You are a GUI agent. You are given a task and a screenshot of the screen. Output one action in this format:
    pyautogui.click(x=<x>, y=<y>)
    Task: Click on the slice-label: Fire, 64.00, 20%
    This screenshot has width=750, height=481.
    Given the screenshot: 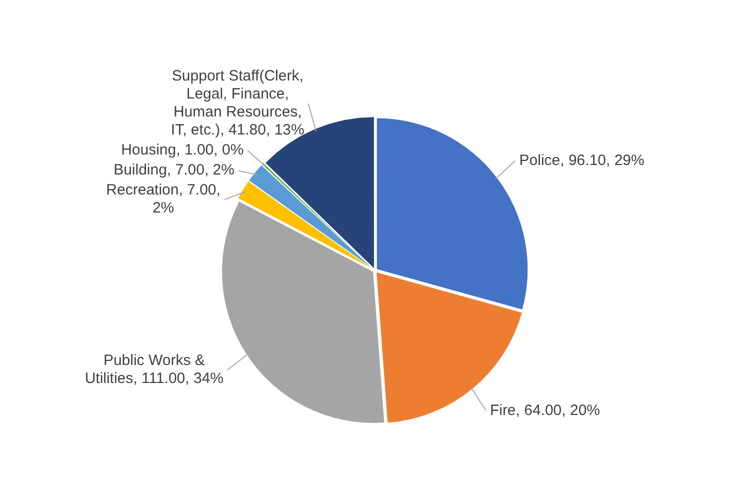 What is the action you would take?
    pyautogui.click(x=545, y=410)
    